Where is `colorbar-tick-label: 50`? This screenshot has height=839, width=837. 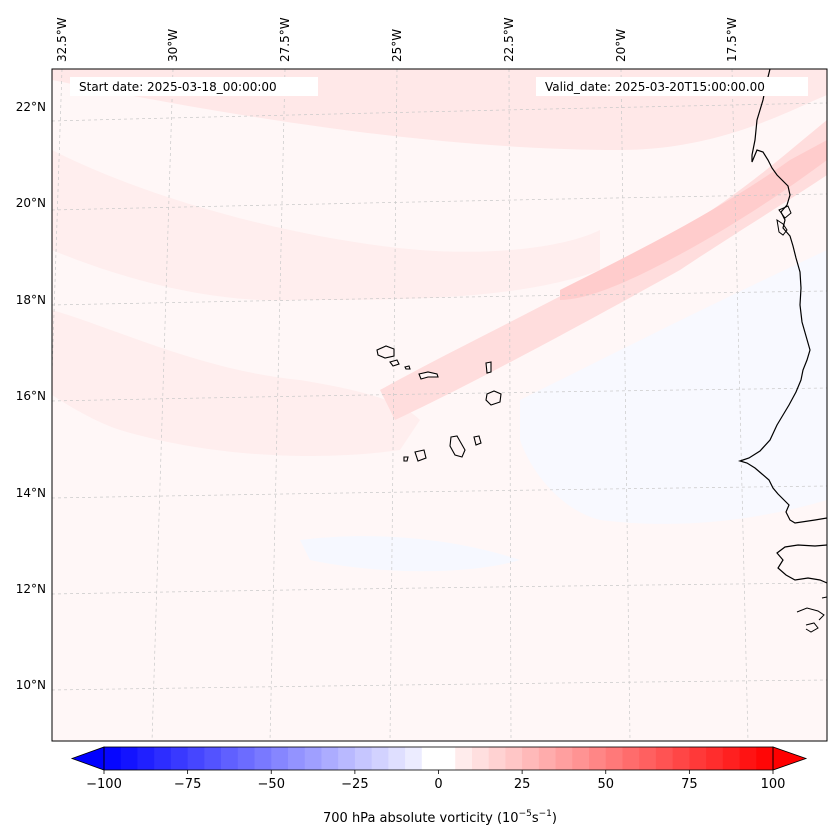
colorbar-tick-label: 50 is located at coordinates (605, 784).